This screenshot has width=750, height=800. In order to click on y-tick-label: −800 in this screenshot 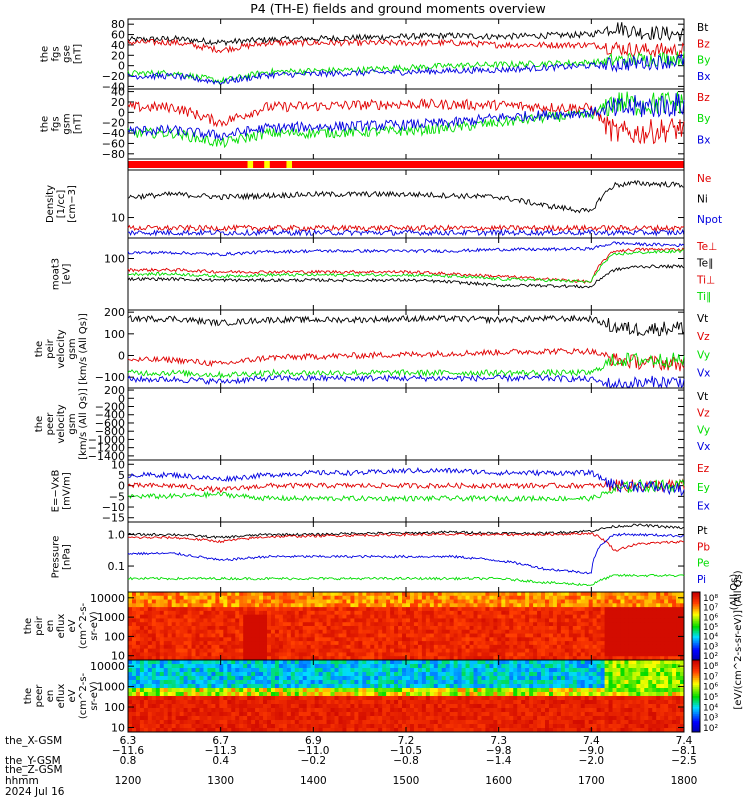, I will do `click(110, 431)`.